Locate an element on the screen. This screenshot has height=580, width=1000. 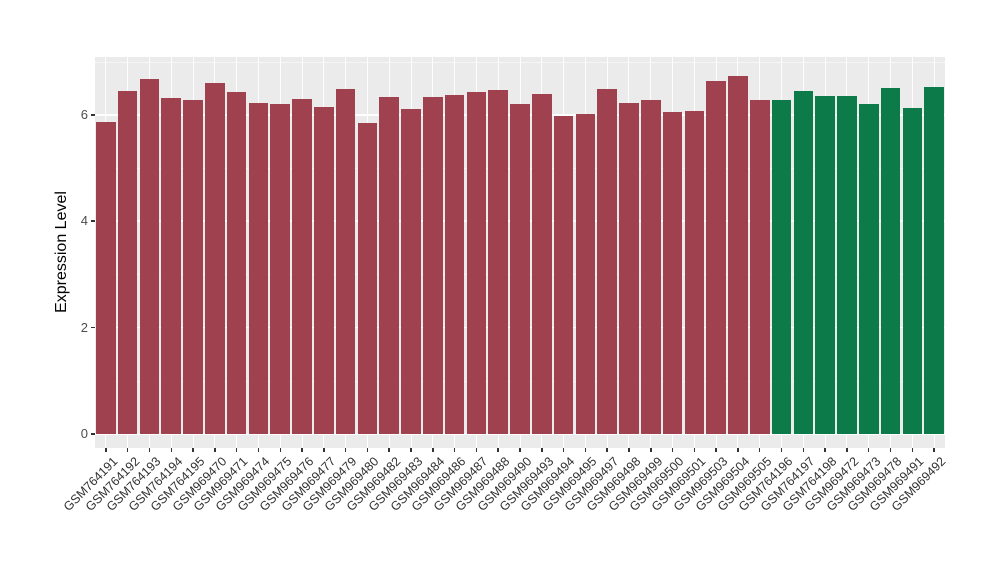
y-tick-label: 2 is located at coordinates (84, 327).